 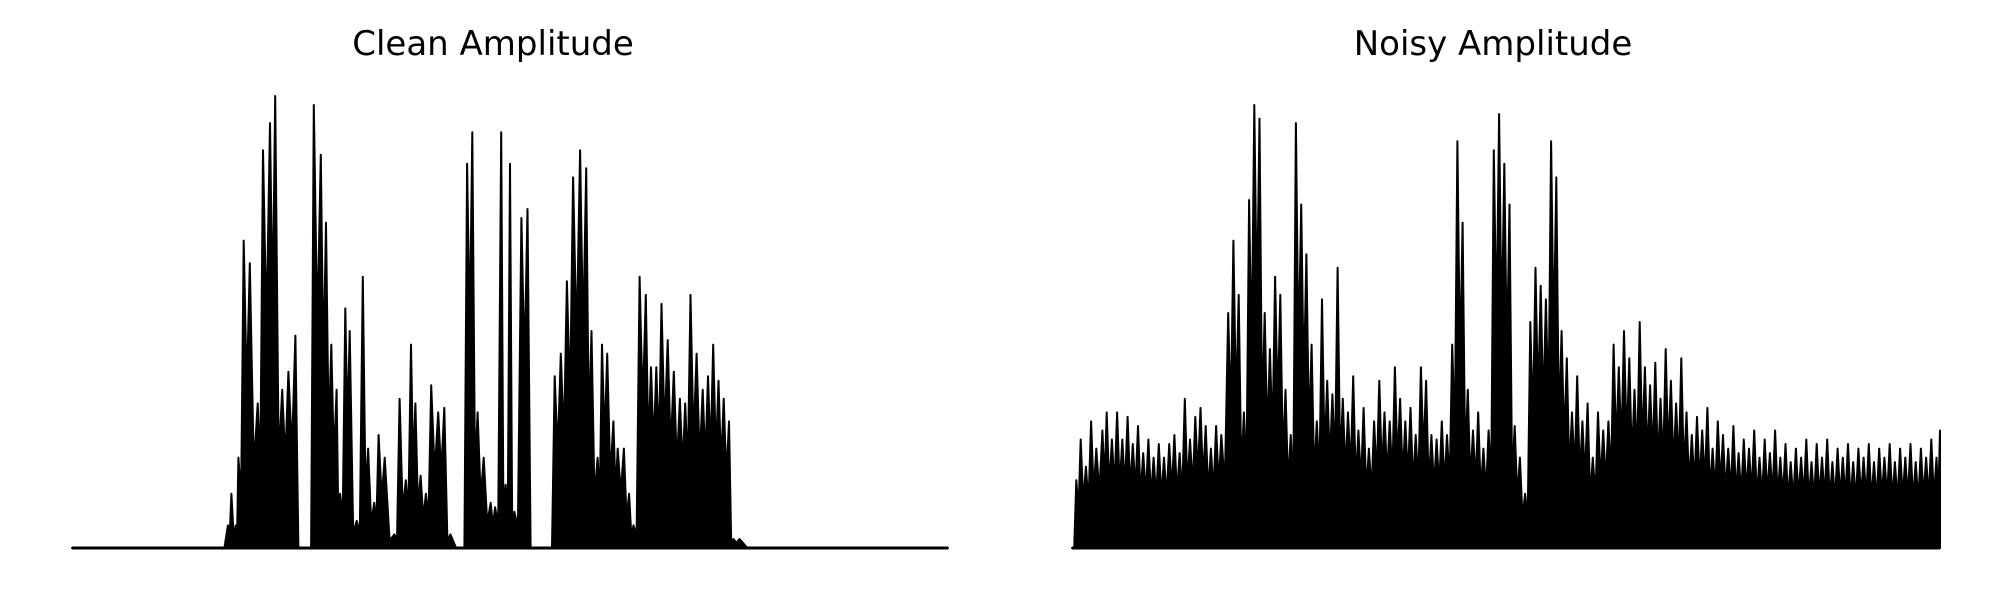 What do you see at coordinates (493, 44) in the screenshot?
I see `clean-amplitude-title: Clean Amplitude` at bounding box center [493, 44].